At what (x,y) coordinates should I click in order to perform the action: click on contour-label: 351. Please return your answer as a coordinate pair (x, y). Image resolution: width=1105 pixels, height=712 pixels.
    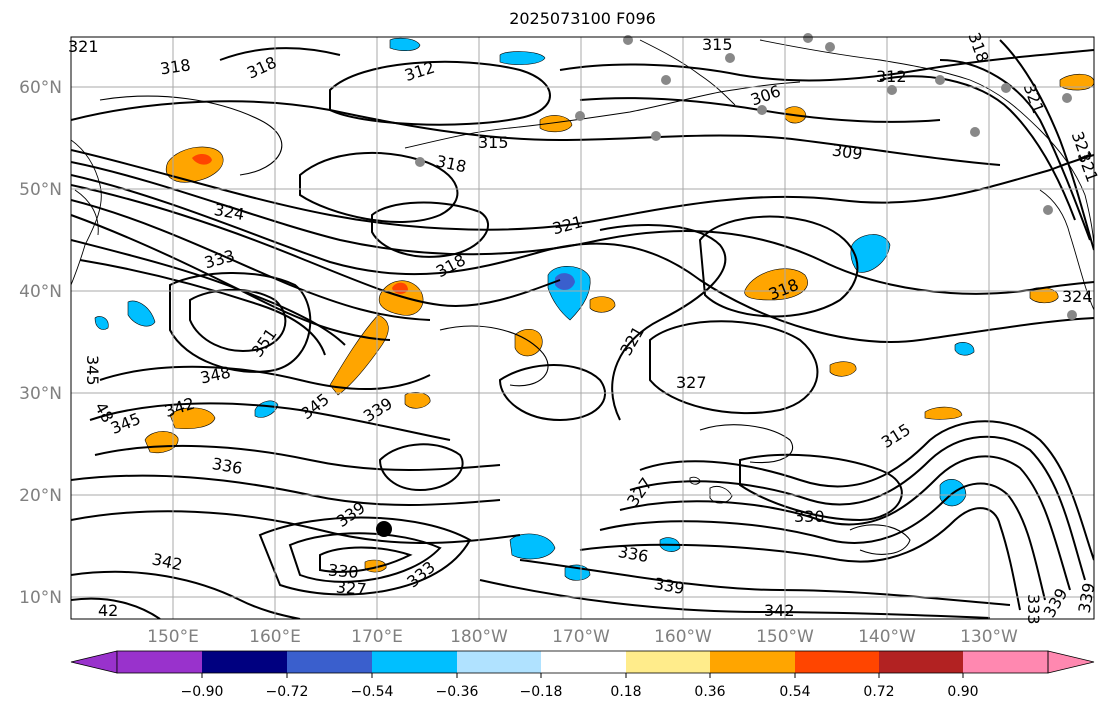
    Looking at the image, I should click on (264, 343).